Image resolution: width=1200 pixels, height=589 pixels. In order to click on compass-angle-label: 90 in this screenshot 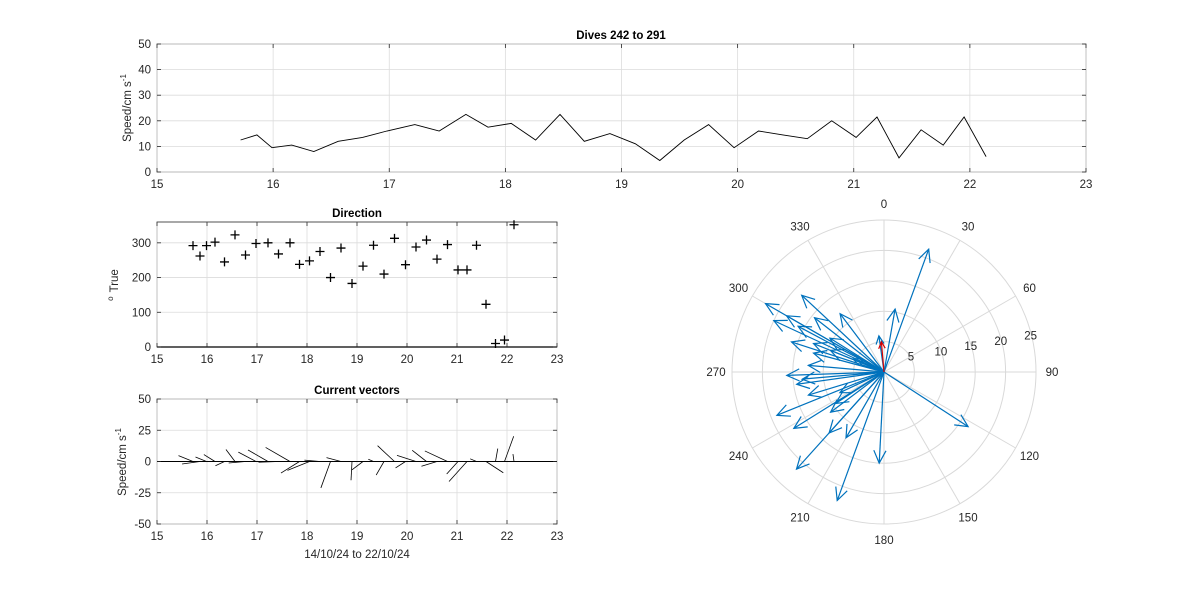, I will do `click(1052, 373)`.